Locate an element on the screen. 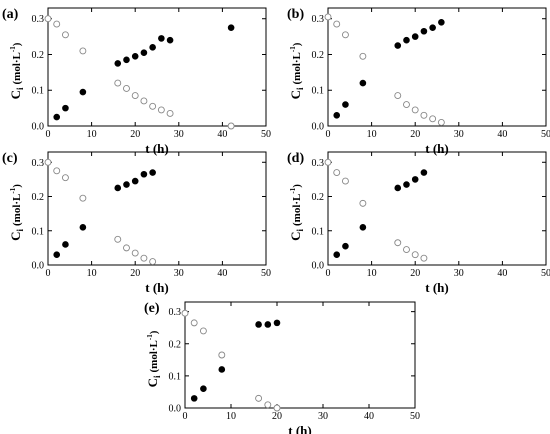  panel-tag: (d) is located at coordinates (295, 158).